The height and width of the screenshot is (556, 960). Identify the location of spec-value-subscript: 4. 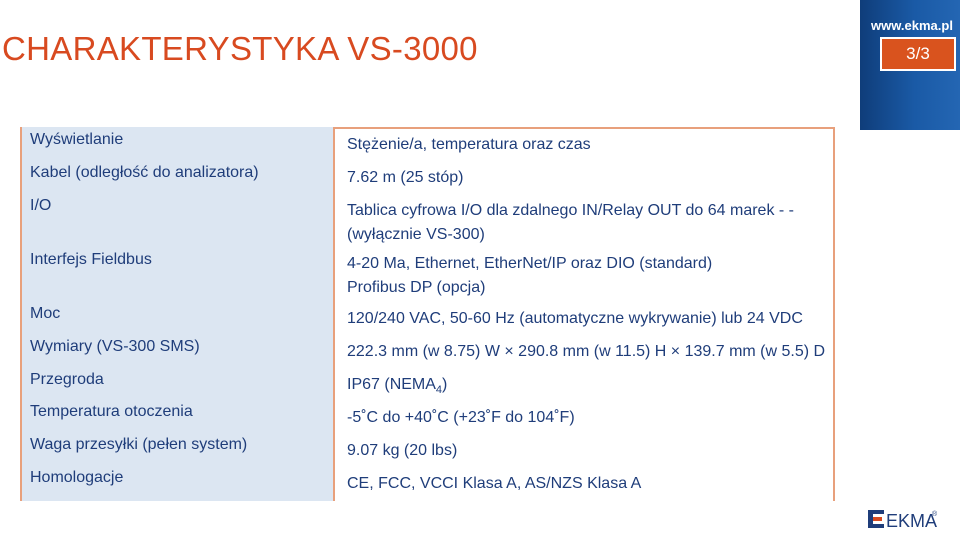
(439, 390).